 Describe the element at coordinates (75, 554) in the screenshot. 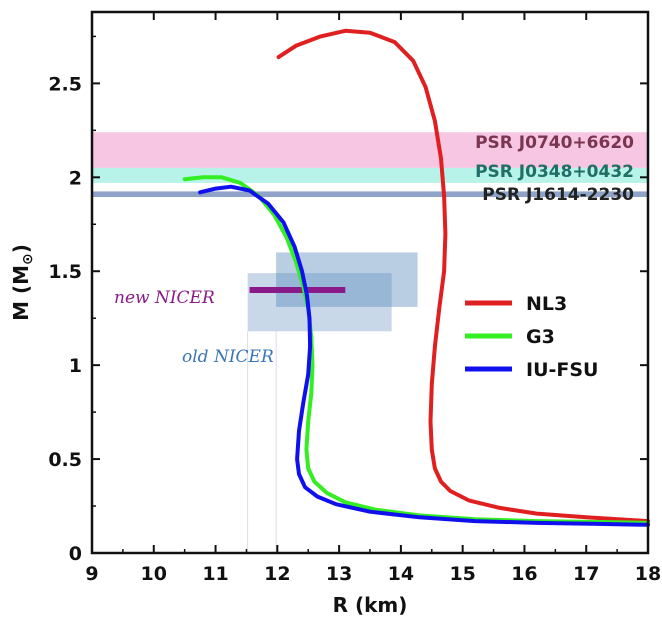

I see `y-tick-label-0: 0` at that location.